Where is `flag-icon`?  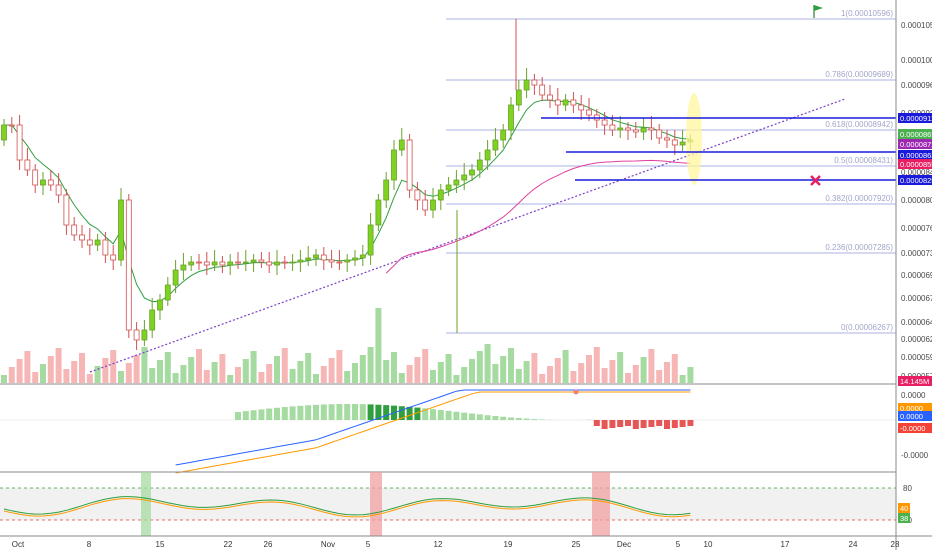 flag-icon is located at coordinates (818, 11).